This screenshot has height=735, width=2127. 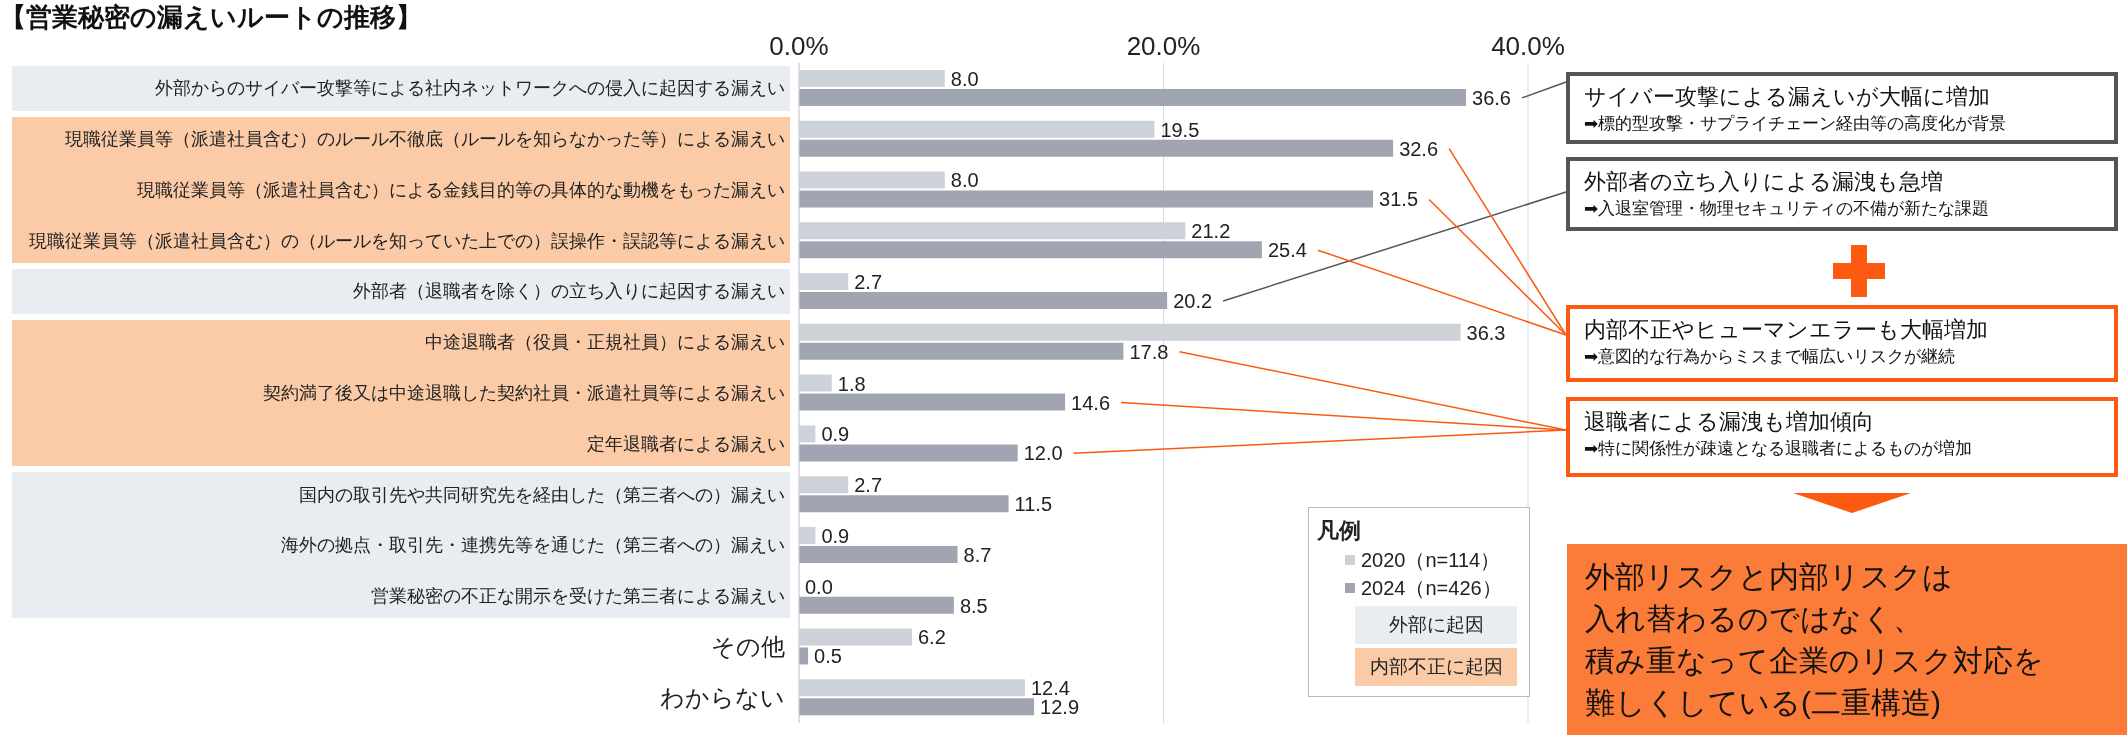 I want to click on y-tick-label: 中途退職者（役員・正規社員）による漏えい, so click(x=605, y=342).